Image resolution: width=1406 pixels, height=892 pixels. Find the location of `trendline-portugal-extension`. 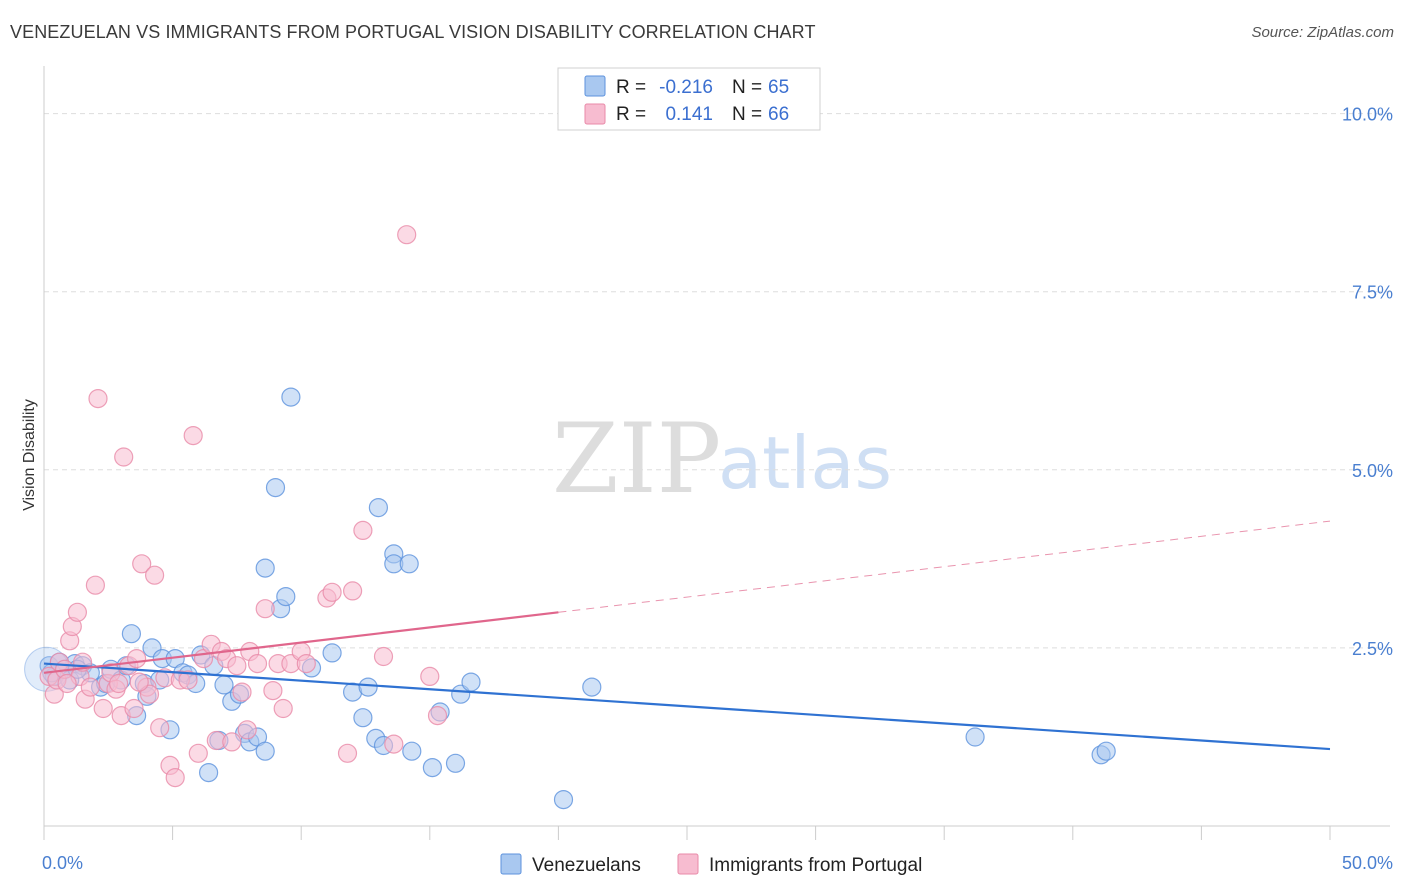

trendline-portugal-extension is located at coordinates (944, 566).